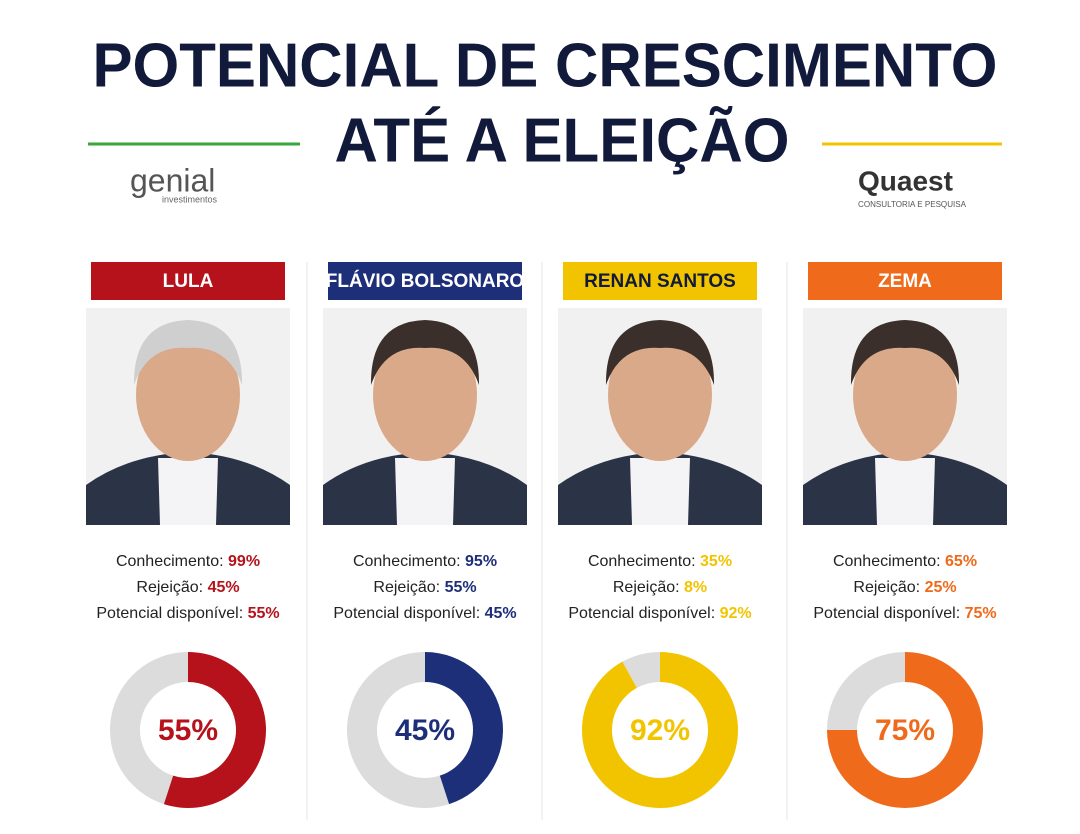 The height and width of the screenshot is (834, 1080). Describe the element at coordinates (961, 561) in the screenshot. I see `stat-value: 65%` at that location.